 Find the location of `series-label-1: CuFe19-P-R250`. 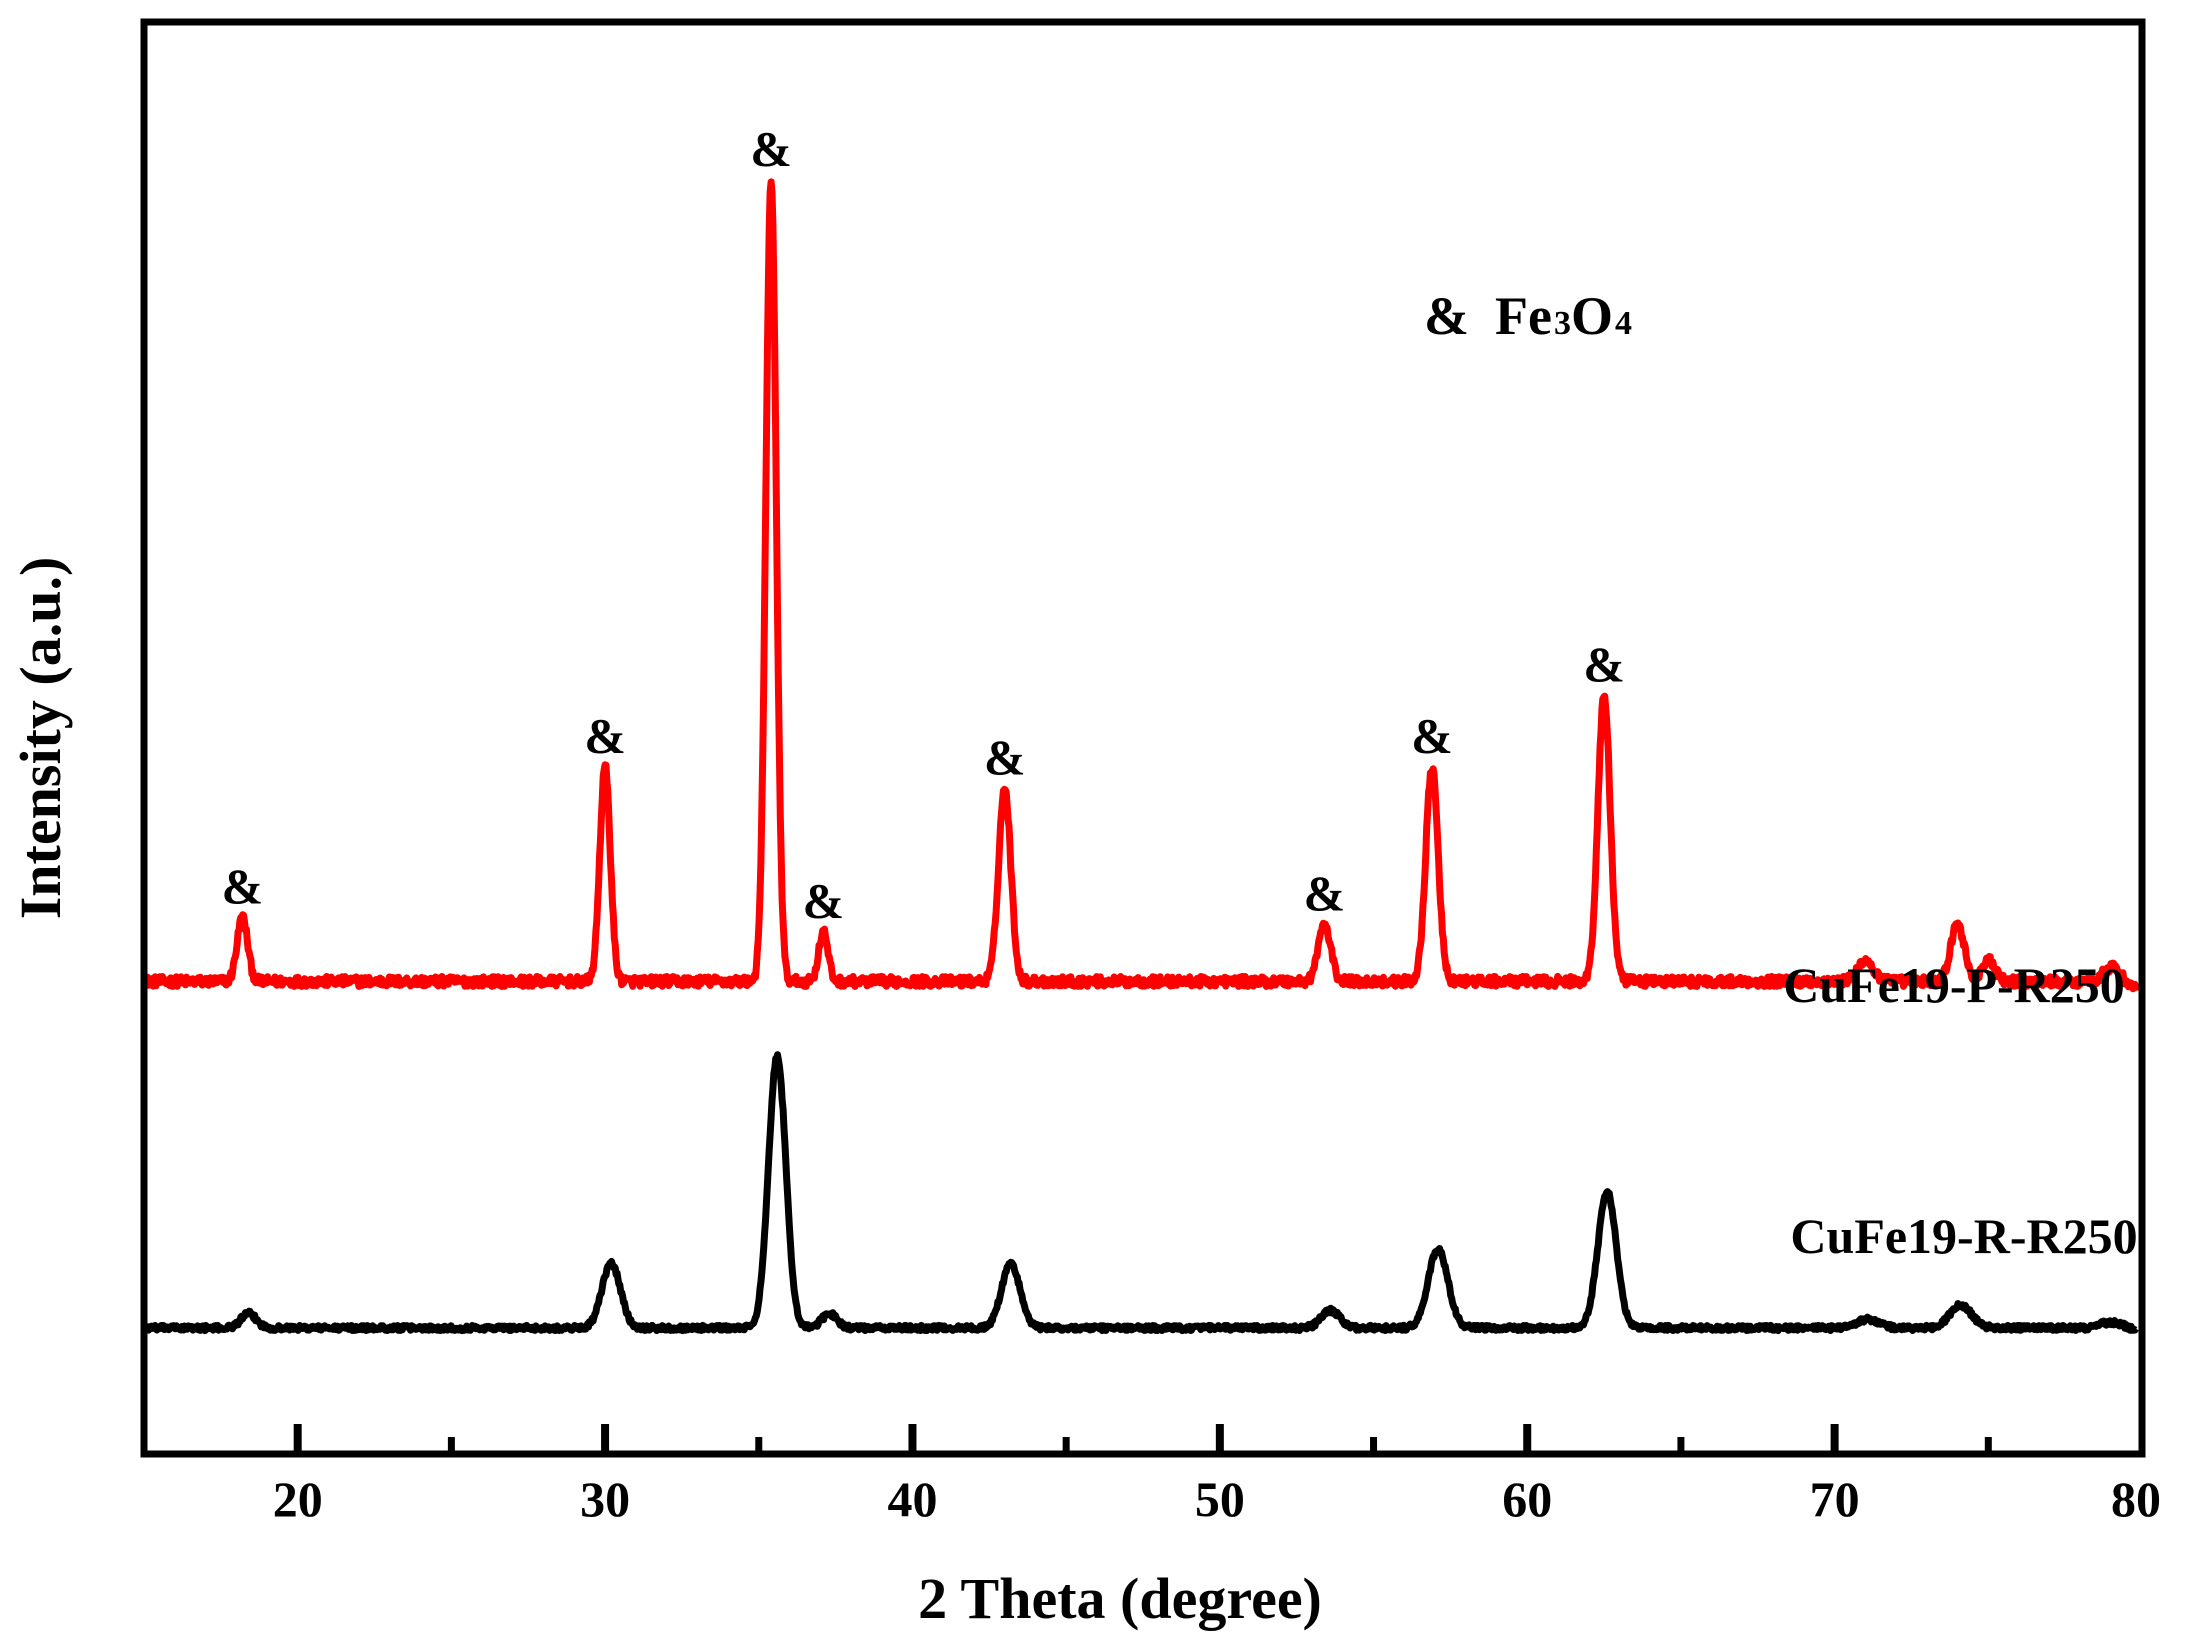

series-label-1: CuFe19-P-R250 is located at coordinates (1954, 985).